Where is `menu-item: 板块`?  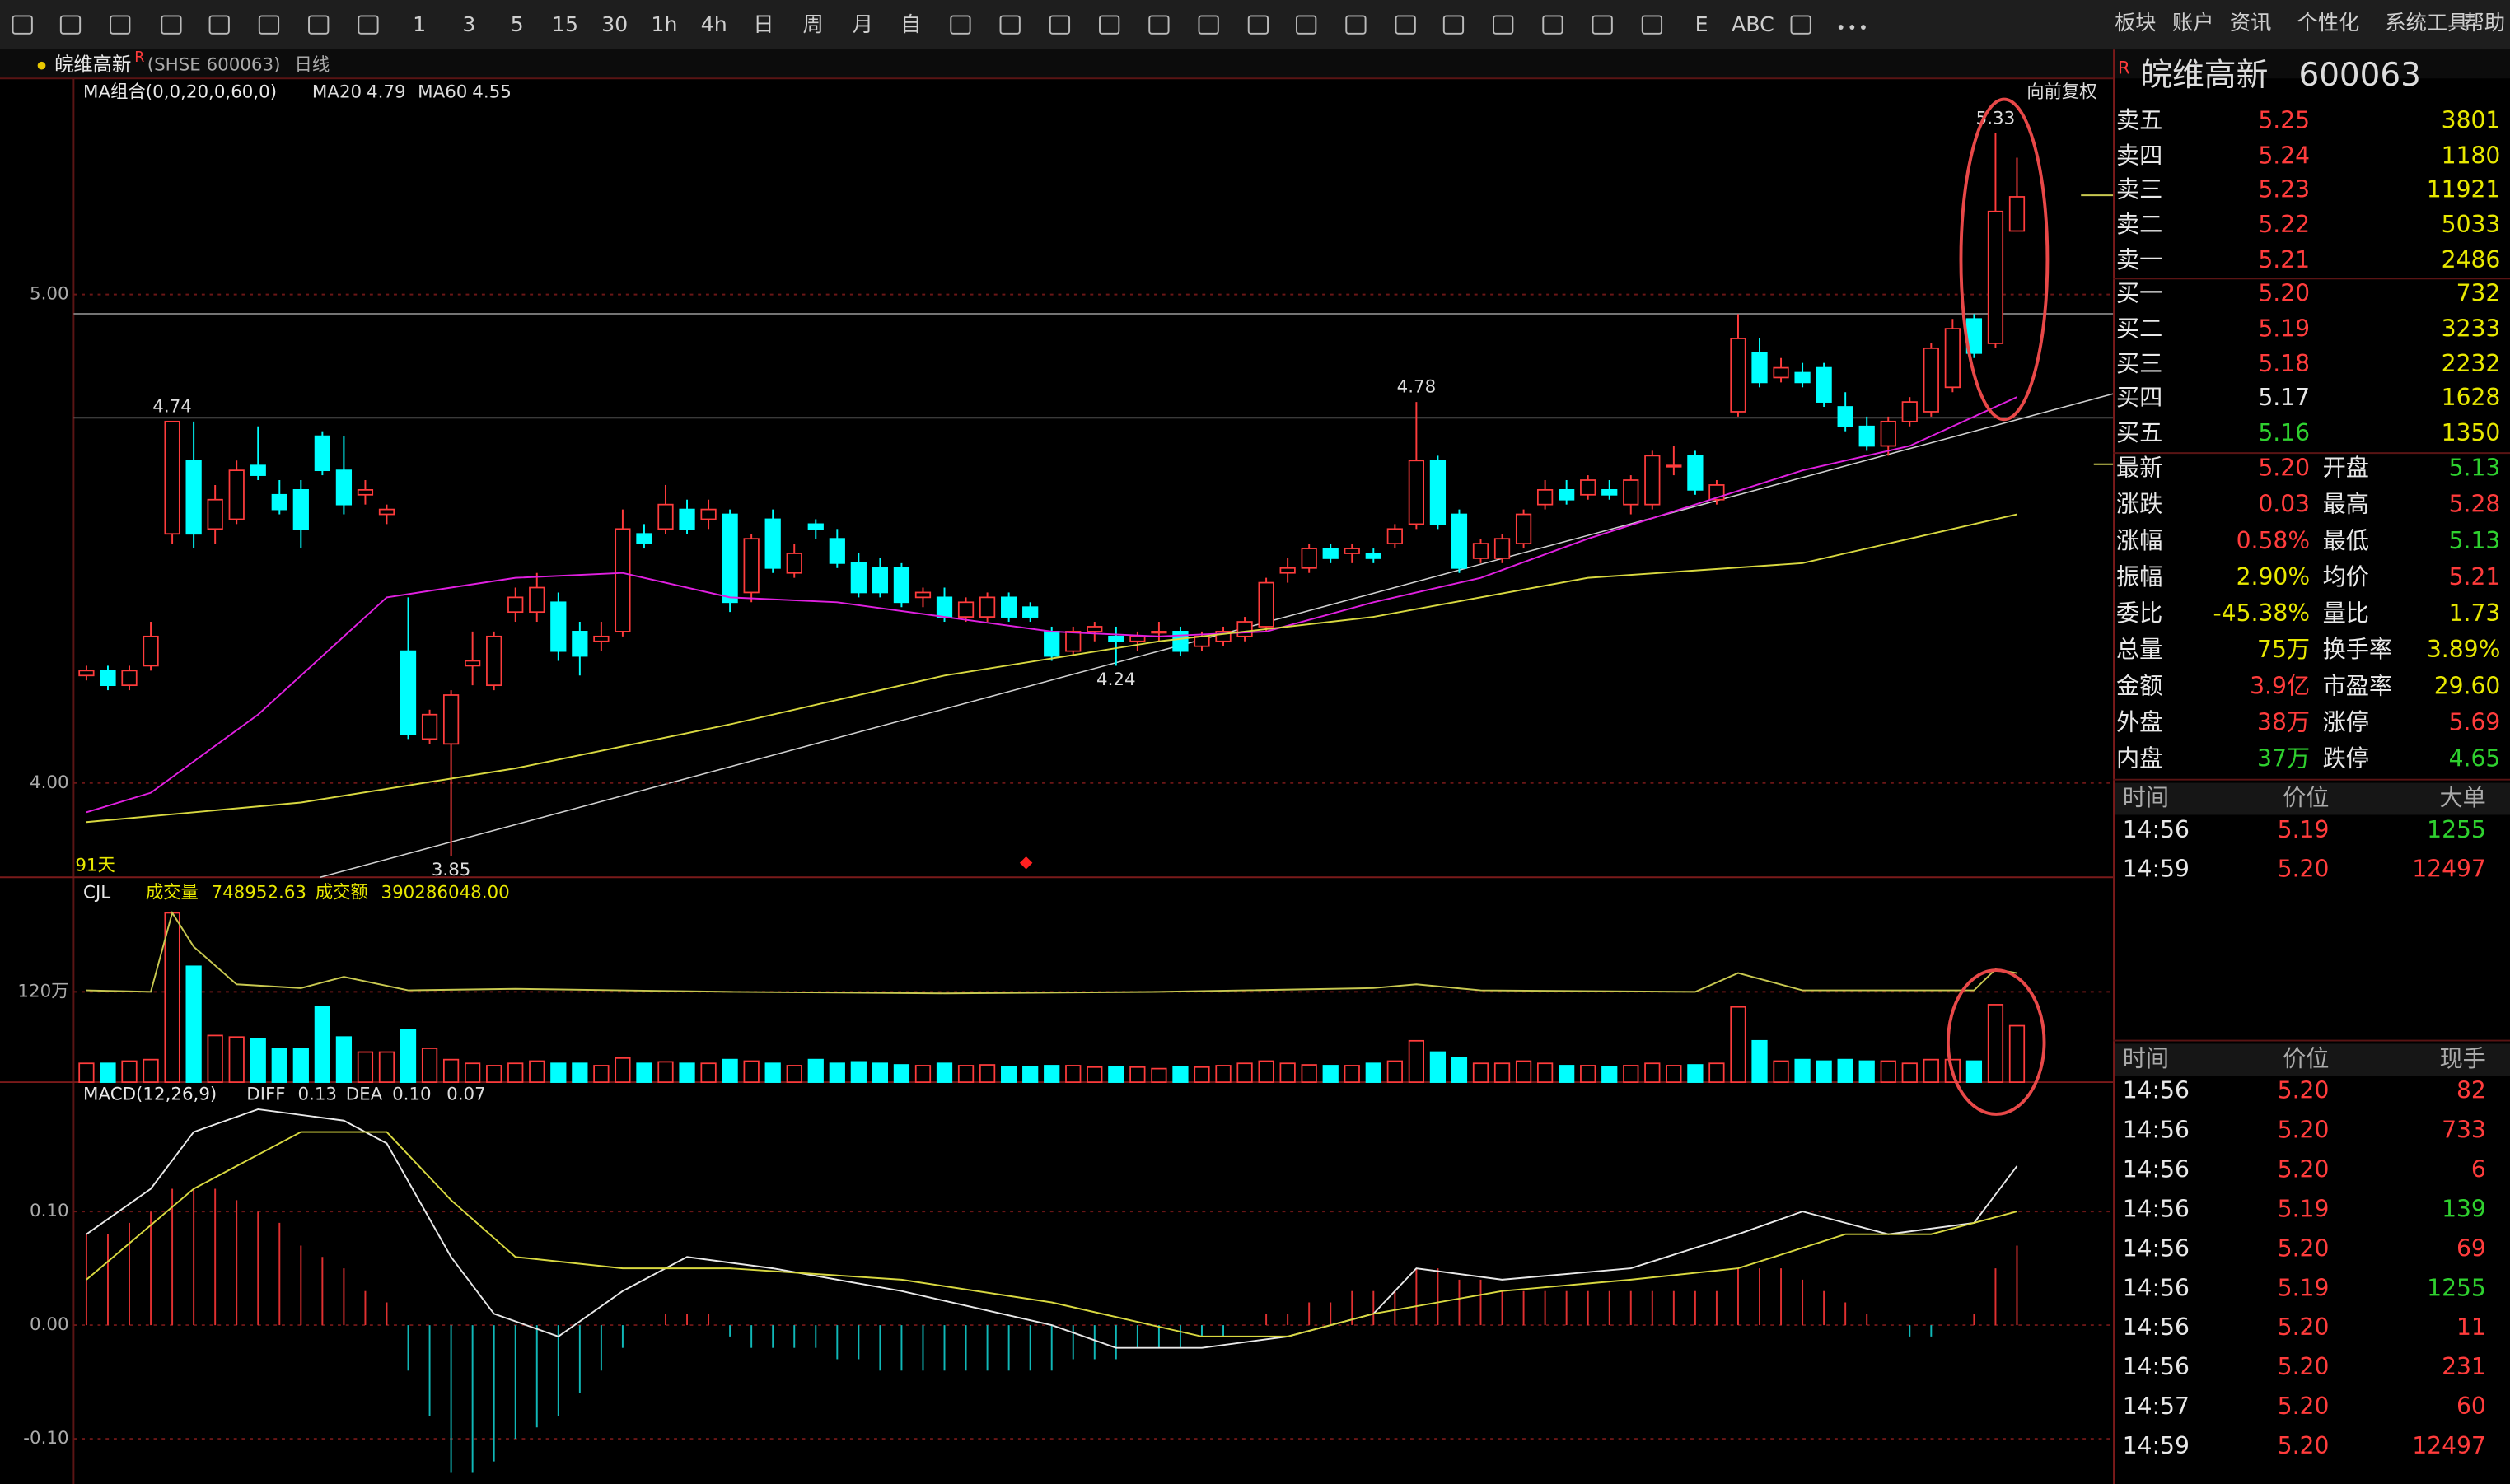
menu-item: 板块 is located at coordinates (2135, 23).